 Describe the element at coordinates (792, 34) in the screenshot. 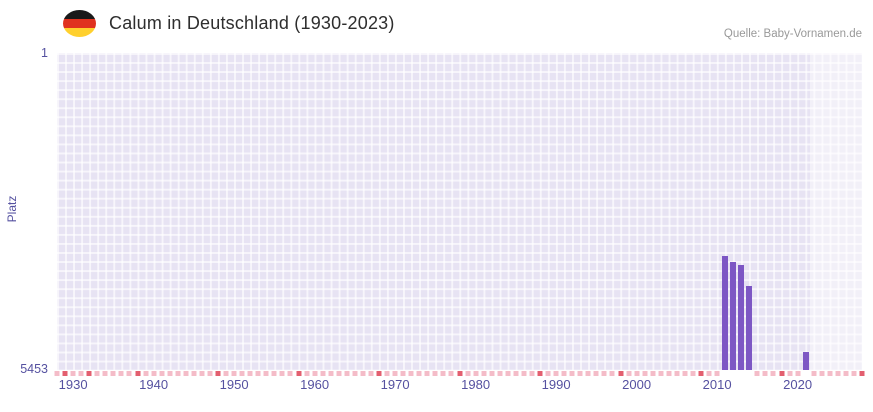

I see `source-attribution: Quelle: Baby-Vornamen.de` at that location.